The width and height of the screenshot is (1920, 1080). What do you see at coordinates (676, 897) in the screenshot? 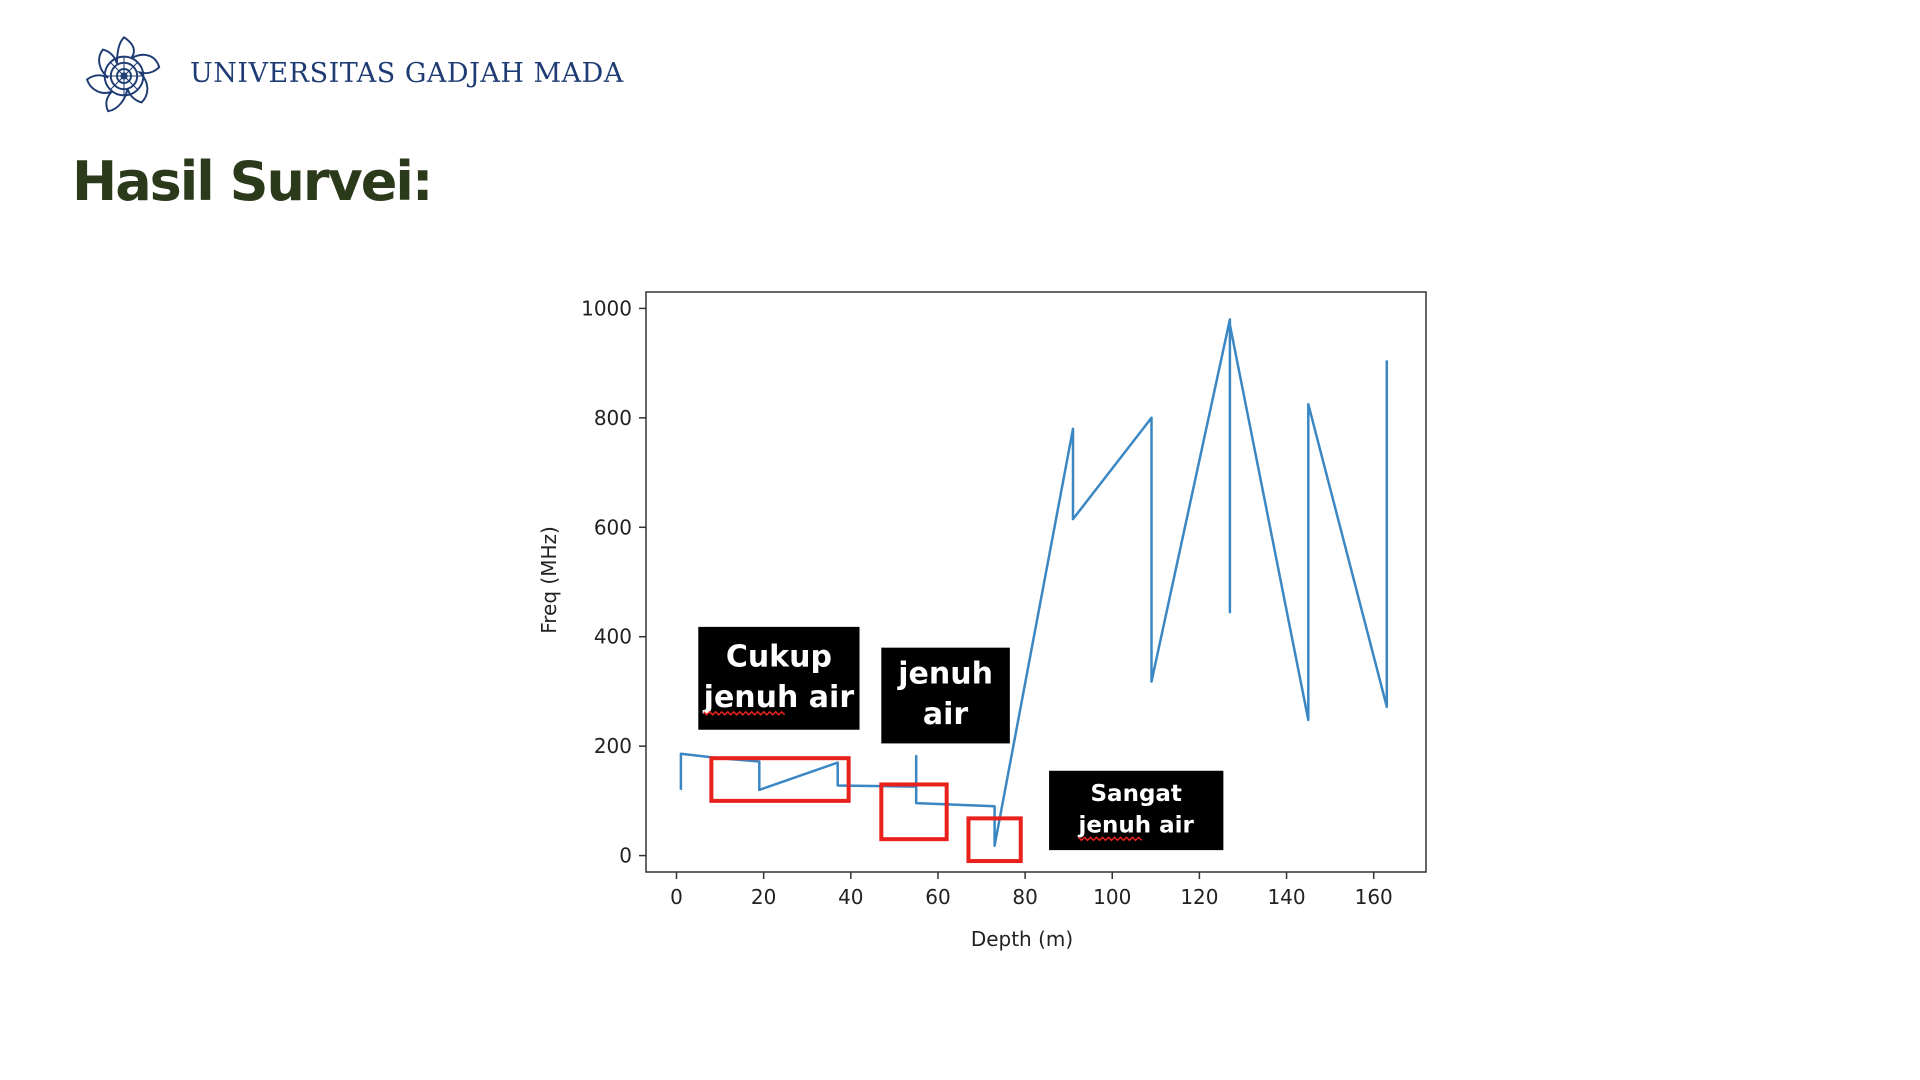
I see `x-tick-label: 0` at bounding box center [676, 897].